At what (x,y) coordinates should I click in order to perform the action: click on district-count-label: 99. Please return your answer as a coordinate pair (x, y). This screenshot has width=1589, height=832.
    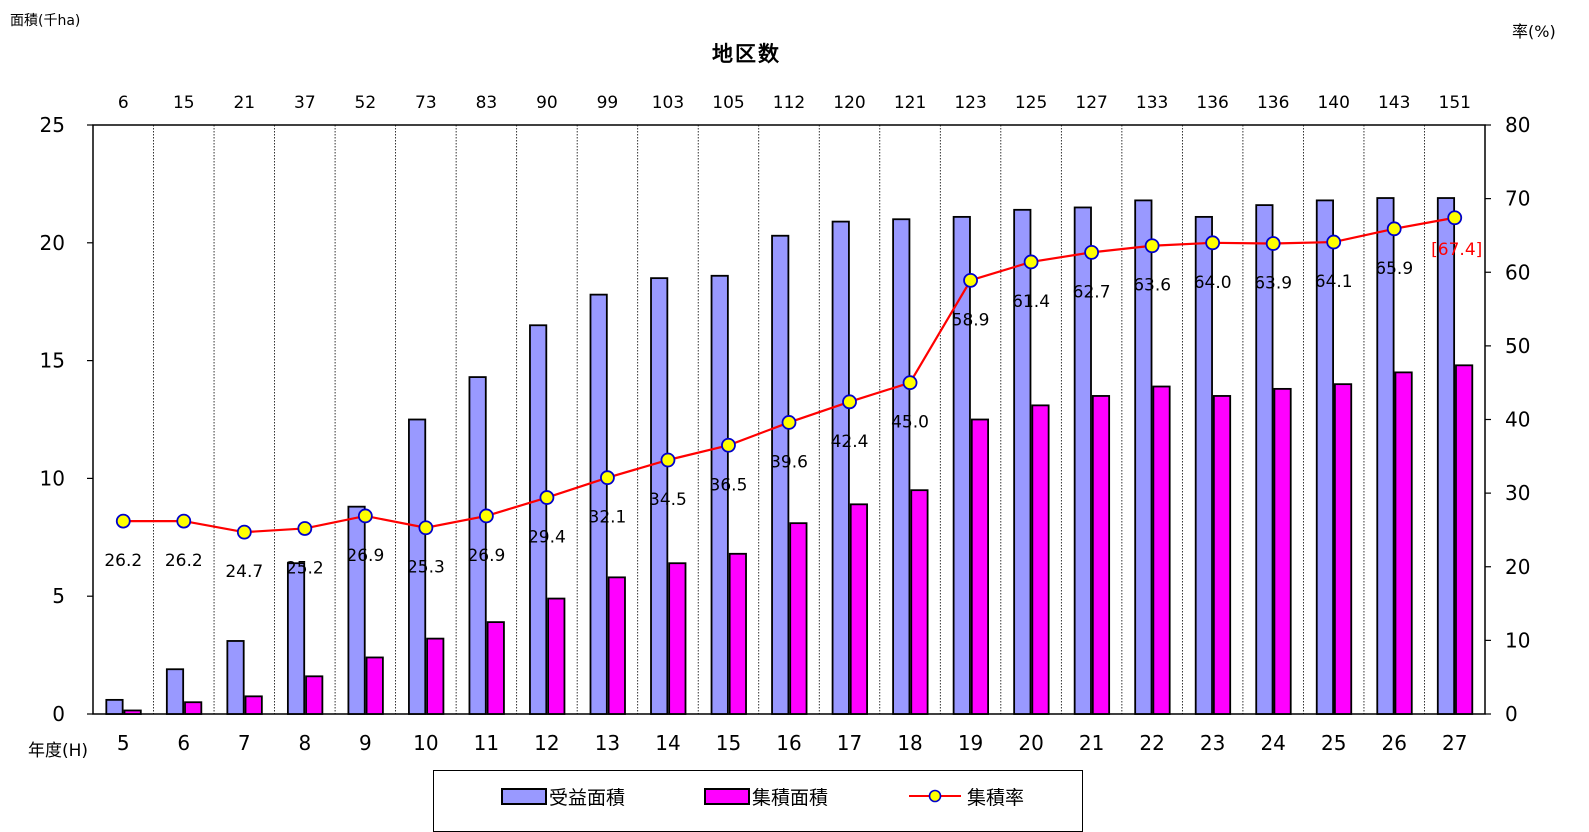
    Looking at the image, I should click on (608, 103).